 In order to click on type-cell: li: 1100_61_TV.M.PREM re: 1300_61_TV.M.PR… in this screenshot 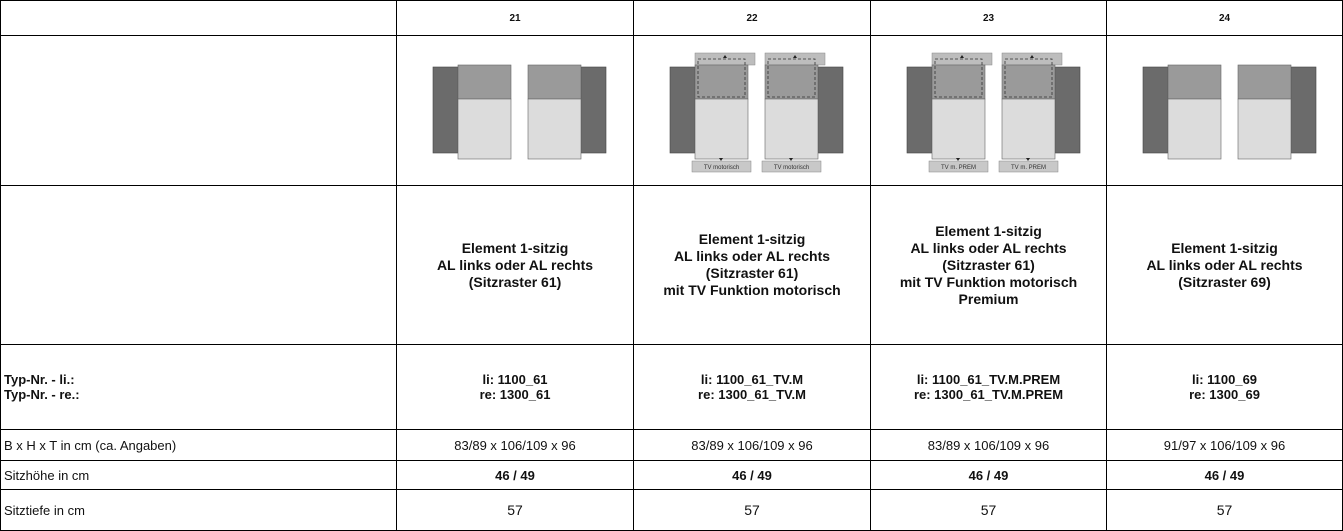, I will do `click(989, 387)`.